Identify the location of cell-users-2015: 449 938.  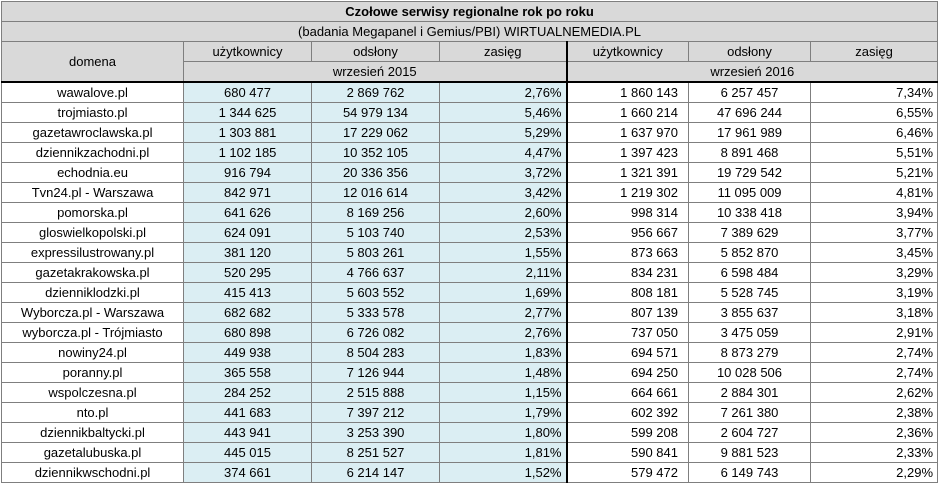
(247, 352).